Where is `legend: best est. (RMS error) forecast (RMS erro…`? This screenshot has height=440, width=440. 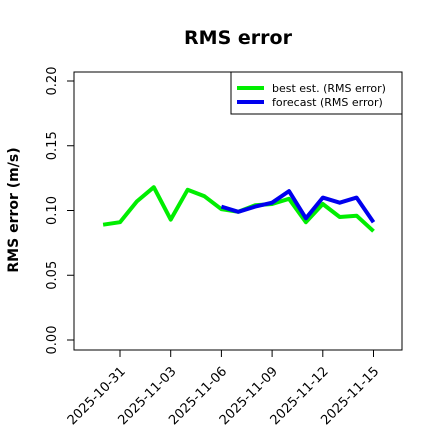
legend: best est. (RMS error) forecast (RMS erro… is located at coordinates (316, 93).